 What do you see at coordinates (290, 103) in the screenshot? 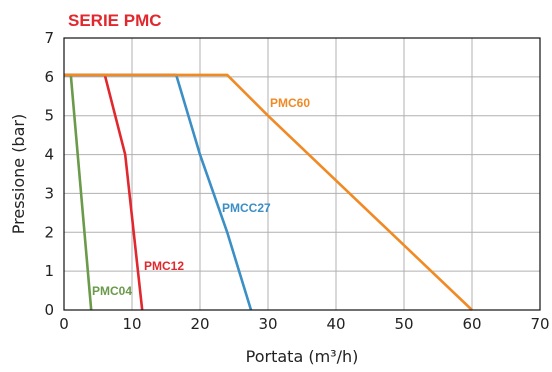
I see `series-label-pmc60: PMC60` at bounding box center [290, 103].